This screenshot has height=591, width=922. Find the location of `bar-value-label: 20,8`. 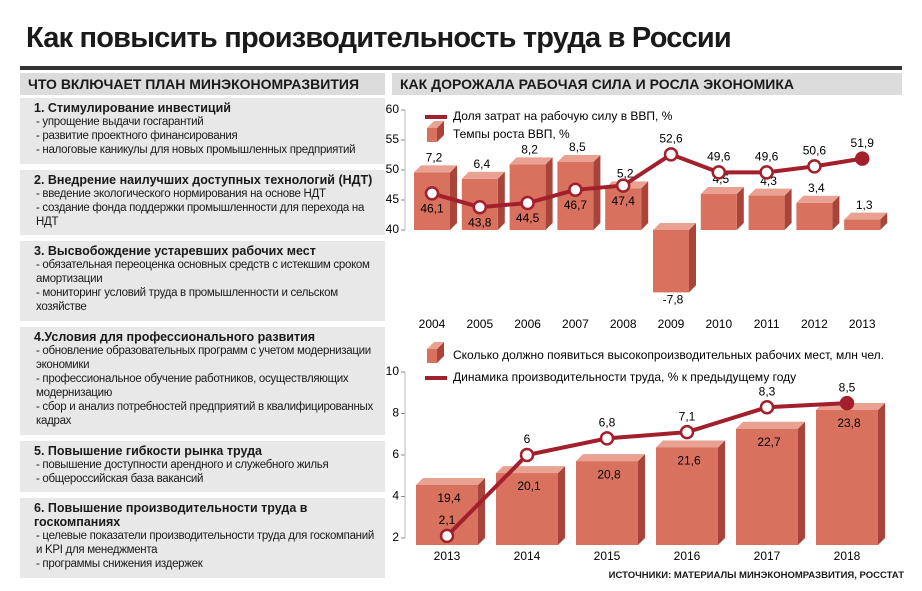

bar-value-label: 20,8 is located at coordinates (609, 474).